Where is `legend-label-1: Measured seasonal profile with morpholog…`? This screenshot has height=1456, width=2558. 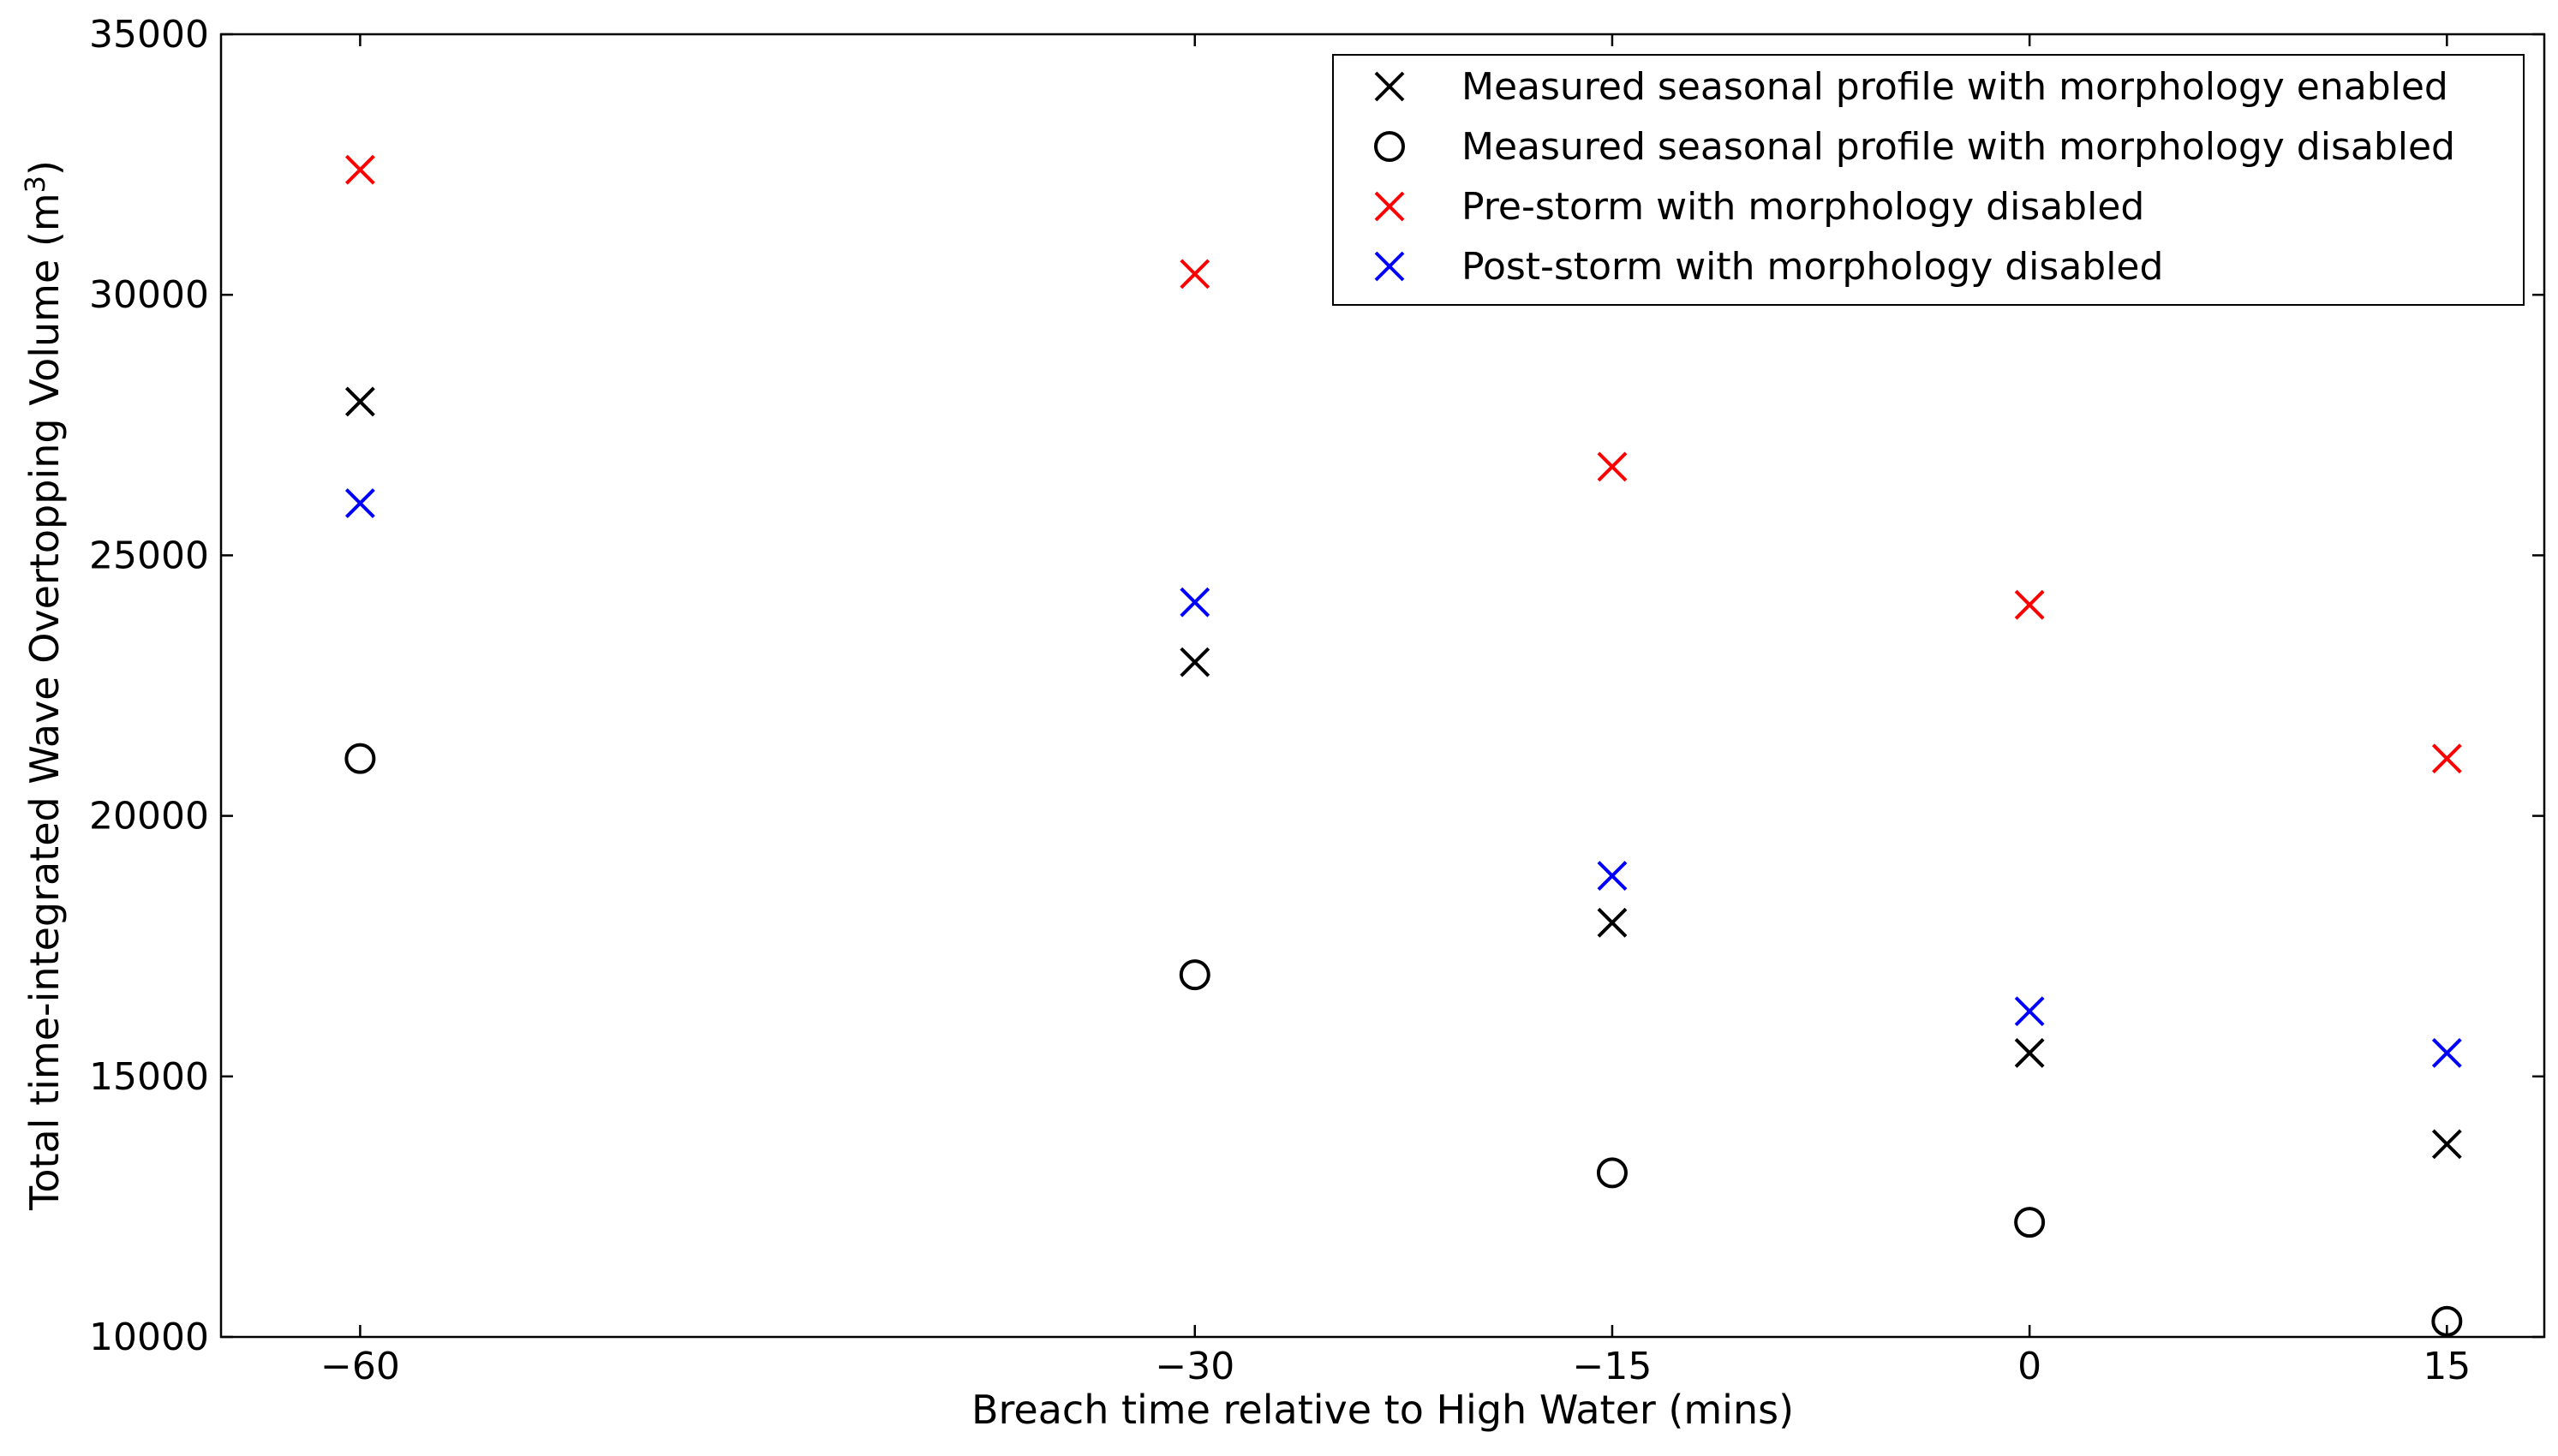
legend-label-1: Measured seasonal profile with morpholog… is located at coordinates (1954, 87).